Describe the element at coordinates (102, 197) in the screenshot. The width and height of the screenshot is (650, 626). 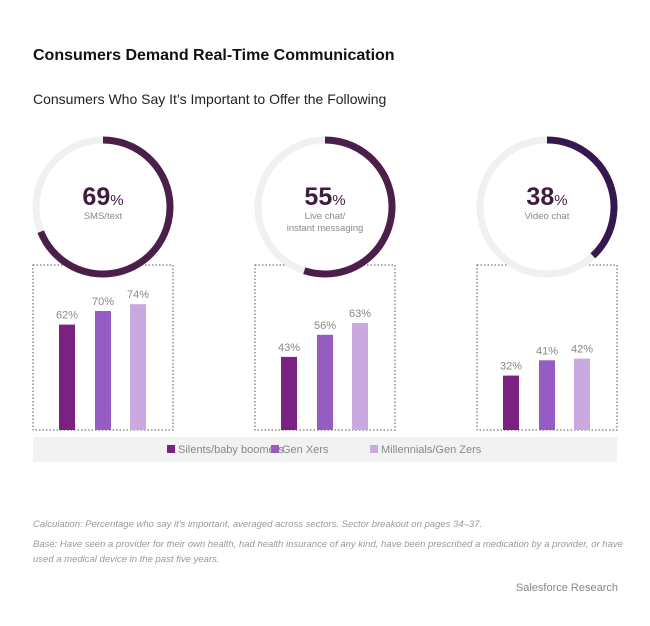
I see `donut-value: 69%` at that location.